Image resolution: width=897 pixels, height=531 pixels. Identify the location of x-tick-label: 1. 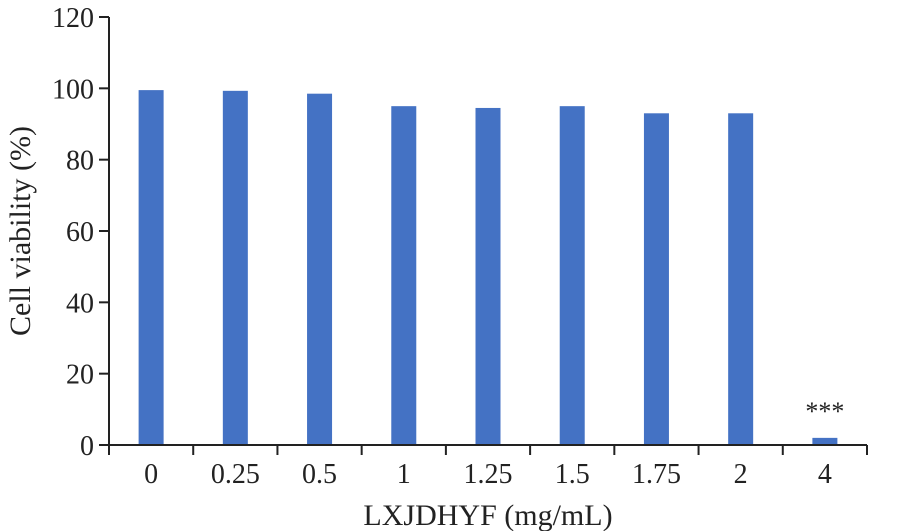
(404, 474).